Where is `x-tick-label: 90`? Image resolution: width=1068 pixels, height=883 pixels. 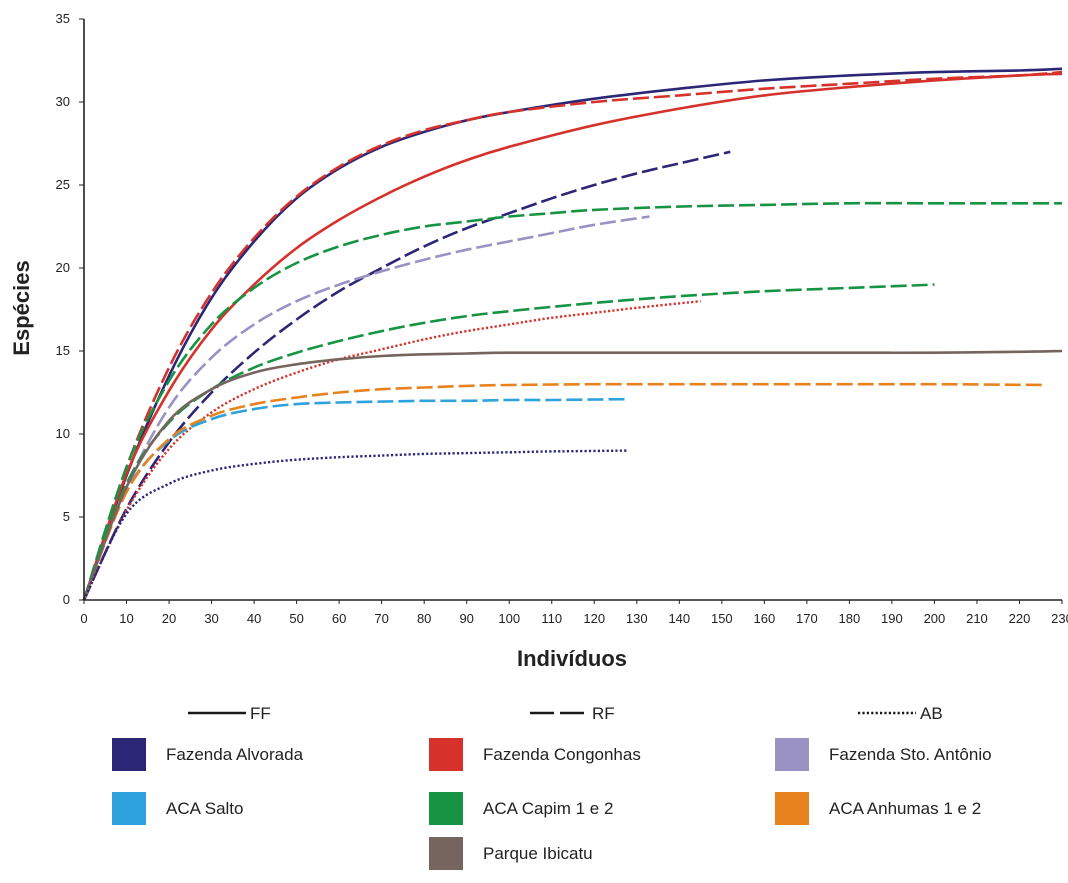 x-tick-label: 90 is located at coordinates (466, 618).